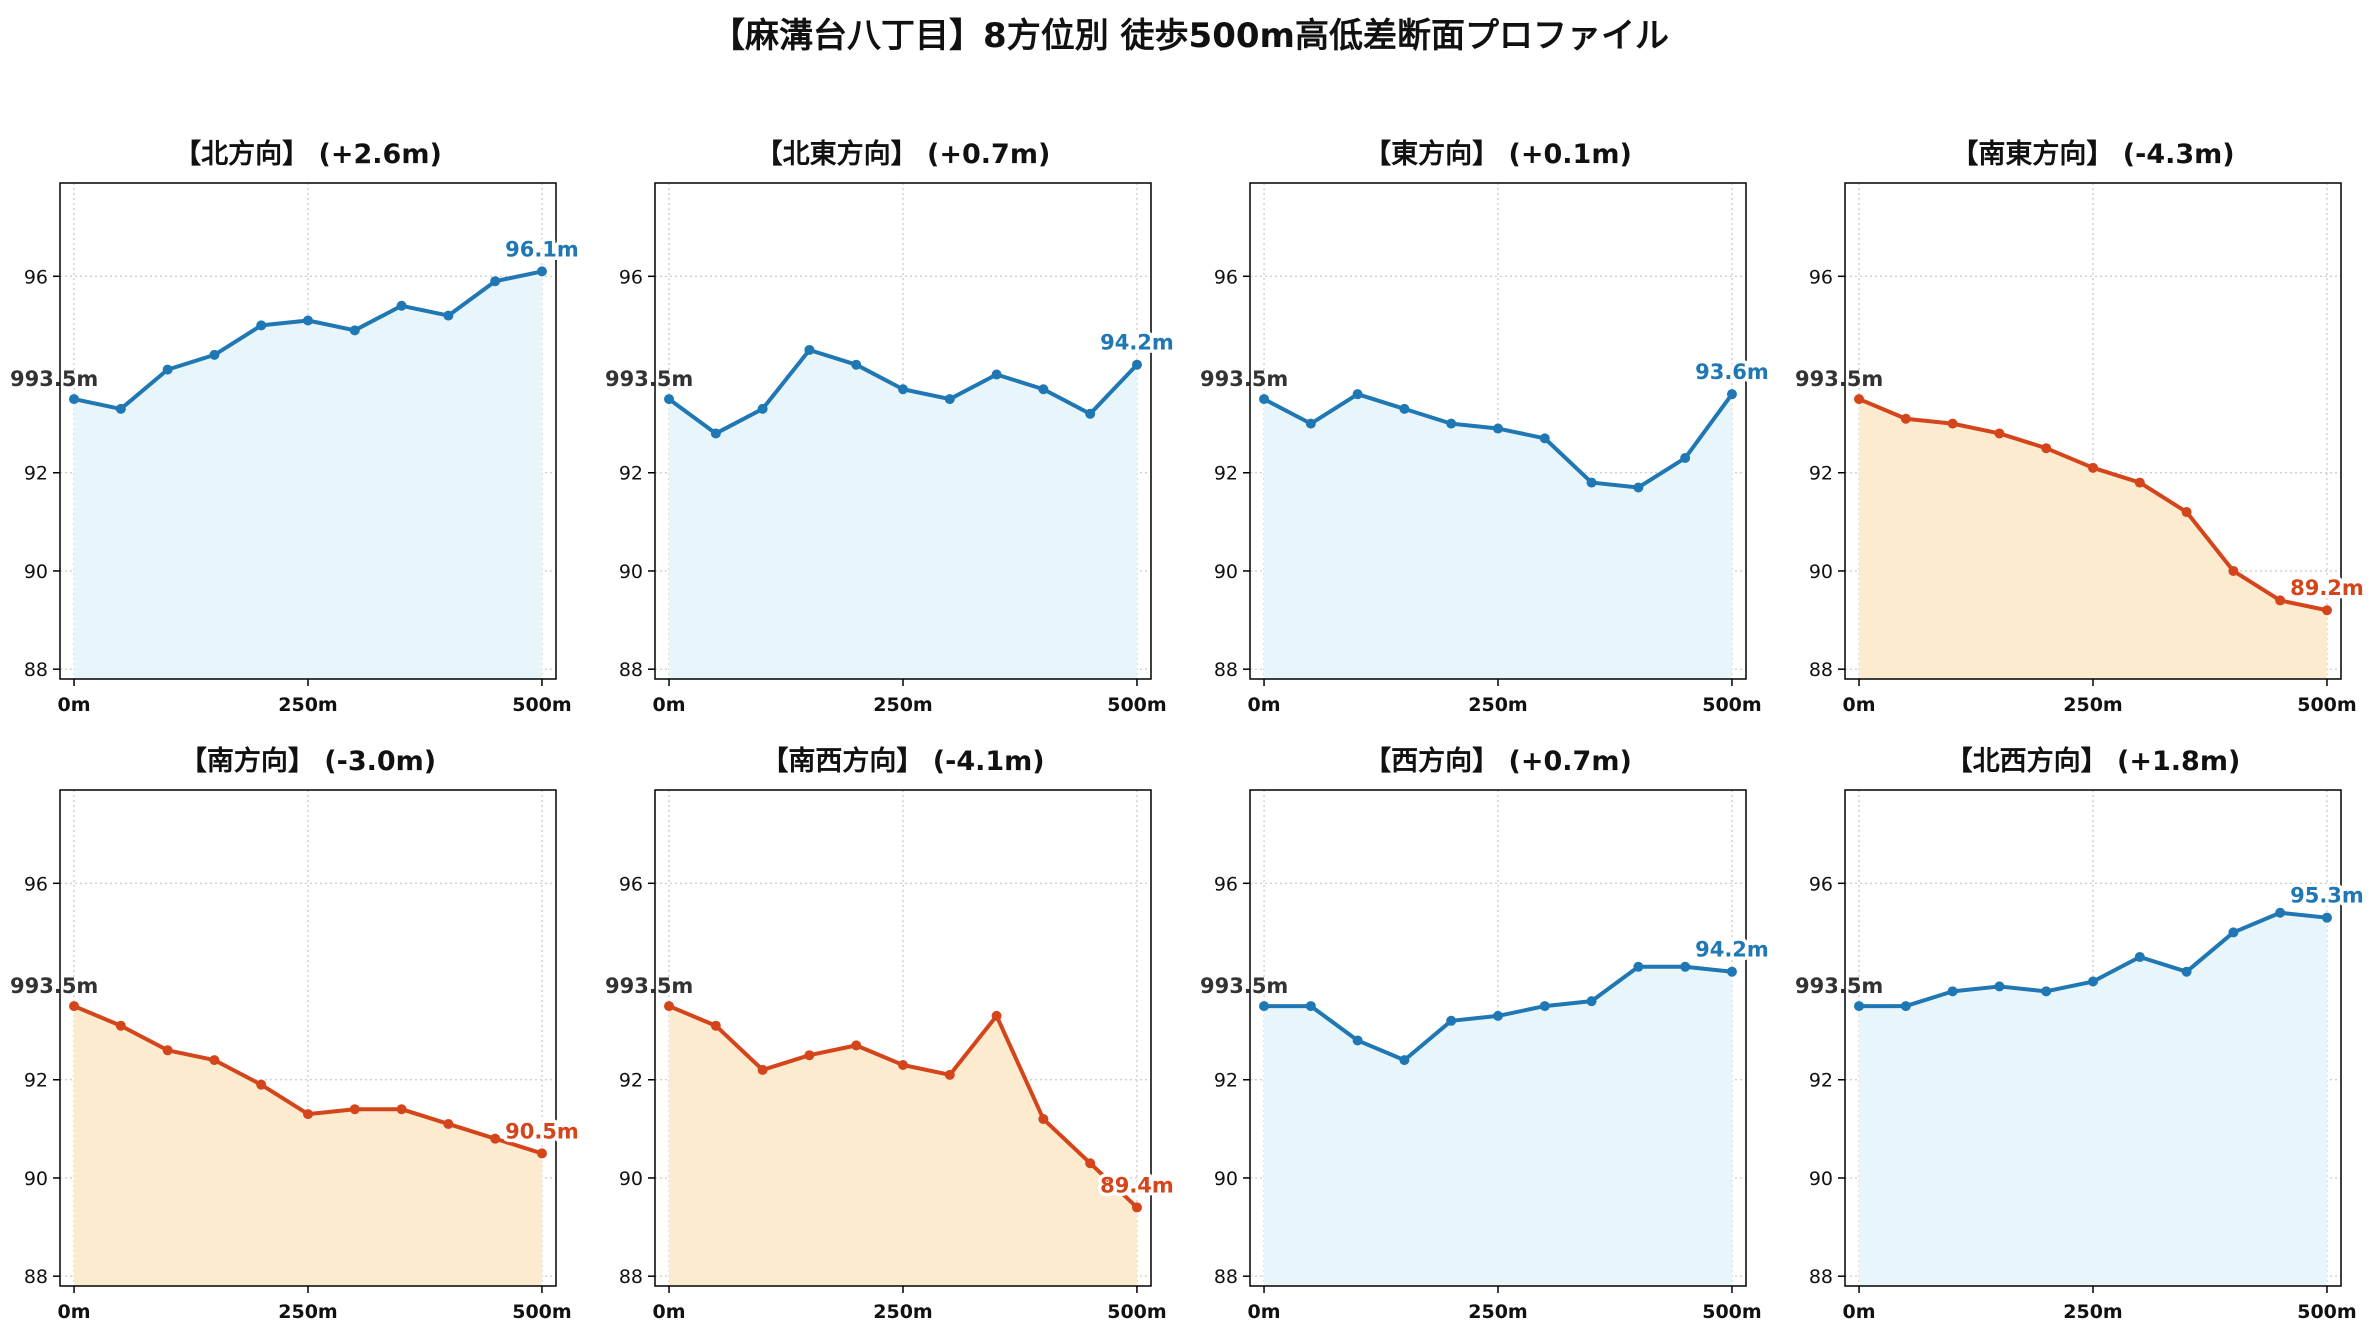 The image size is (2380, 1340). What do you see at coordinates (1137, 343) in the screenshot?
I see `end-value-label-halo: 94.2m` at bounding box center [1137, 343].